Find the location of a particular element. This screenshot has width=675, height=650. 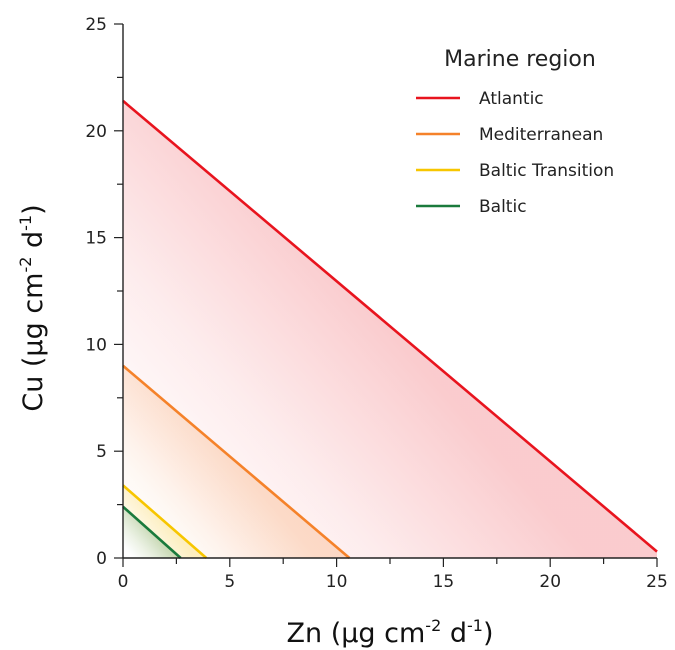

legend-title: Marine region is located at coordinates (520, 59).